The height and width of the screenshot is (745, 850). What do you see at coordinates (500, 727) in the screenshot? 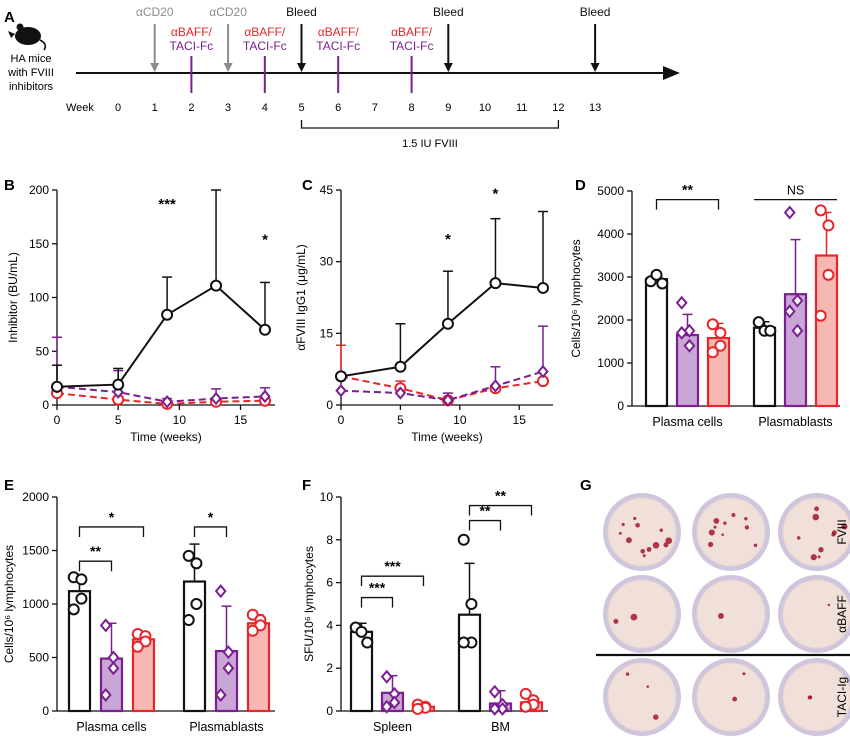
I see `group-label: BM` at bounding box center [500, 727].